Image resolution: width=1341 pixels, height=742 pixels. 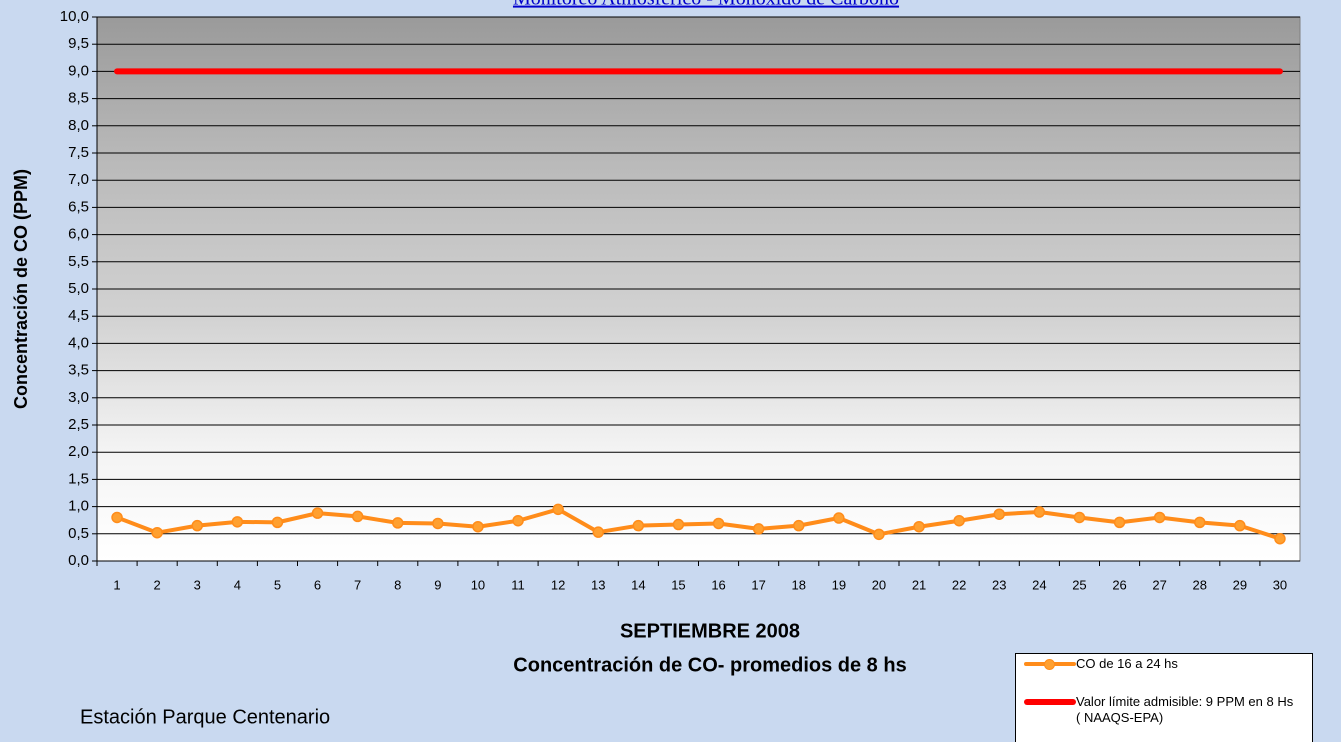 I want to click on x-tick-label: 20, so click(x=879, y=584).